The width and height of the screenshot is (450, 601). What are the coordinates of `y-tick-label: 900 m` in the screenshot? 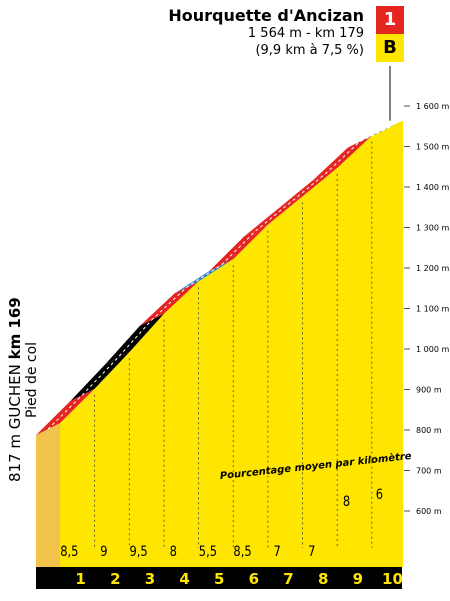 It's located at (429, 390).